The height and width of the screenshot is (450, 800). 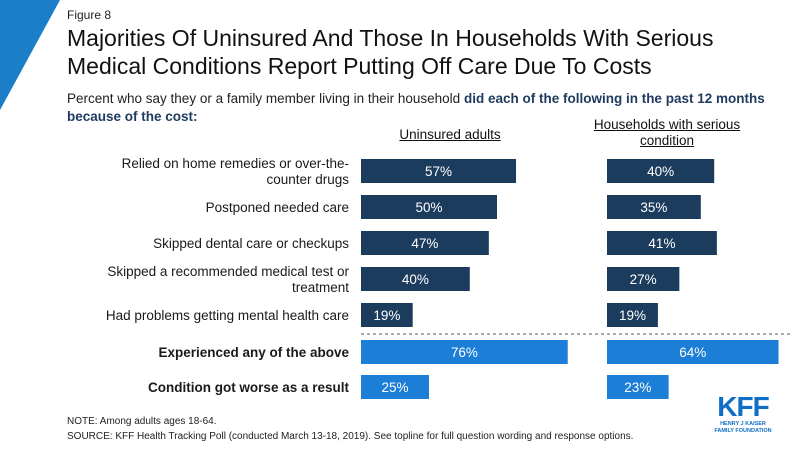 I want to click on category-label: Experienced any of the above, so click(x=253, y=352).